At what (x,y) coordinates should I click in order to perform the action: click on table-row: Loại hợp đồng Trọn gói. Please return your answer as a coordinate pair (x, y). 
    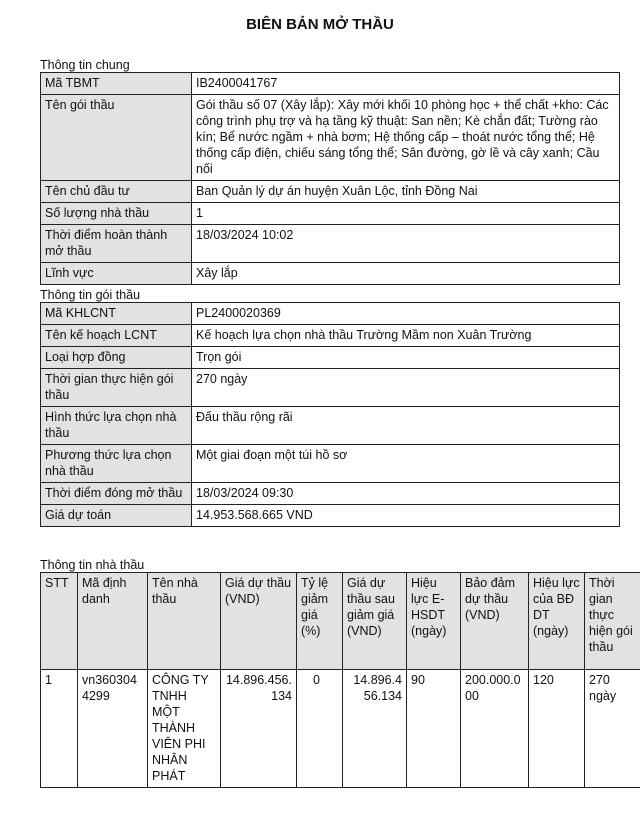
    Looking at the image, I should click on (330, 357).